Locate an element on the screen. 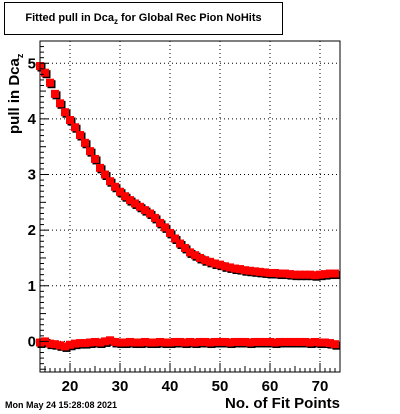 The image size is (400, 414). ylabel-main: pull in Dca is located at coordinates (14, 96).